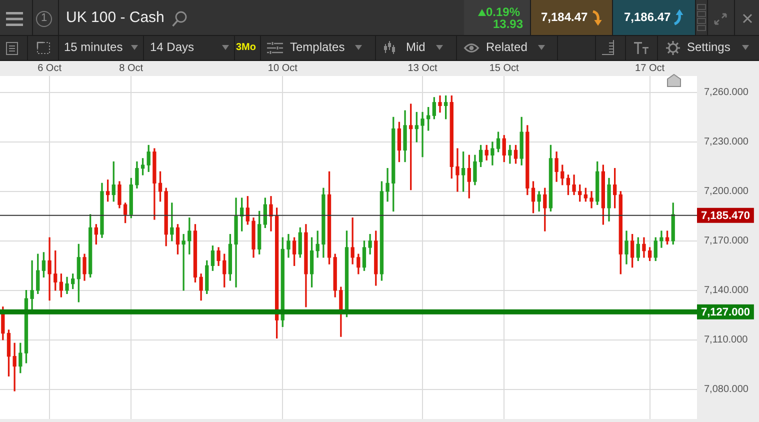 This screenshot has width=759, height=422. I want to click on text: Templates, so click(317, 47).